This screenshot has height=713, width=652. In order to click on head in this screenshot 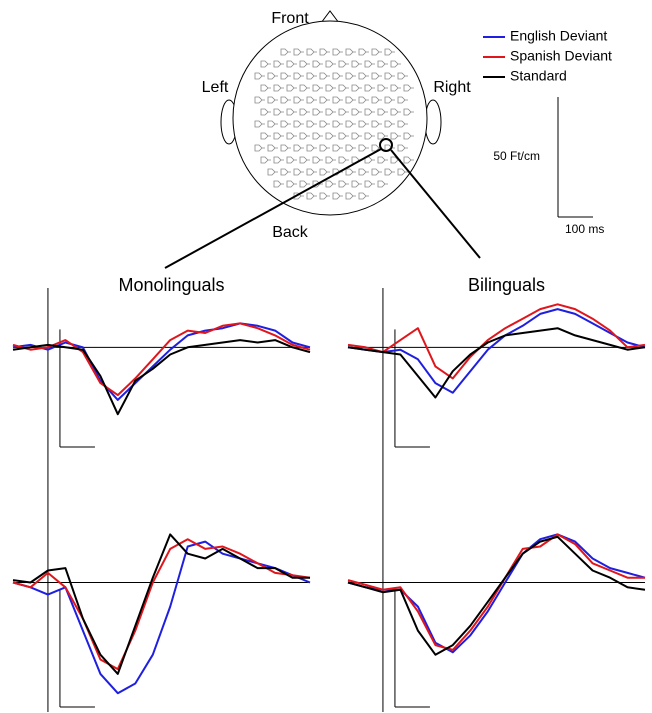, I will do `click(331, 113)`.